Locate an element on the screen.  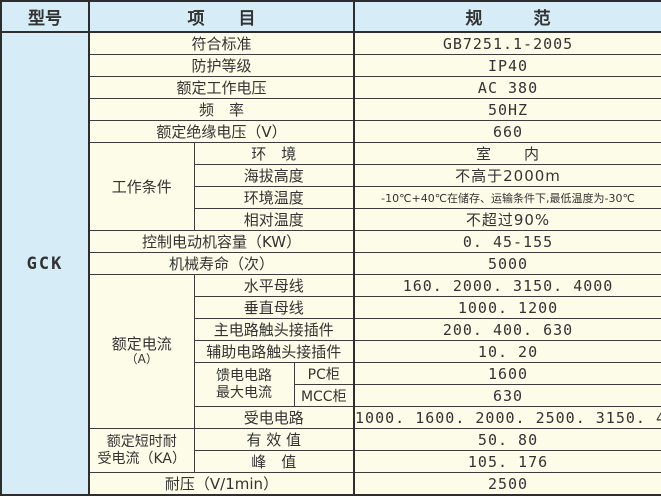
vertical-busbar-value: 1000. 1200 is located at coordinates (507, 307).